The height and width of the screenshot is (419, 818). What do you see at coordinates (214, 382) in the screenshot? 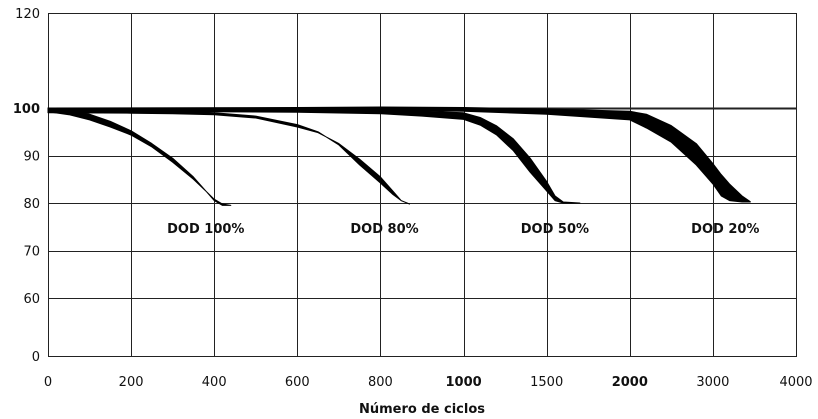
I see `x-tick-label-400: 400` at bounding box center [214, 382].